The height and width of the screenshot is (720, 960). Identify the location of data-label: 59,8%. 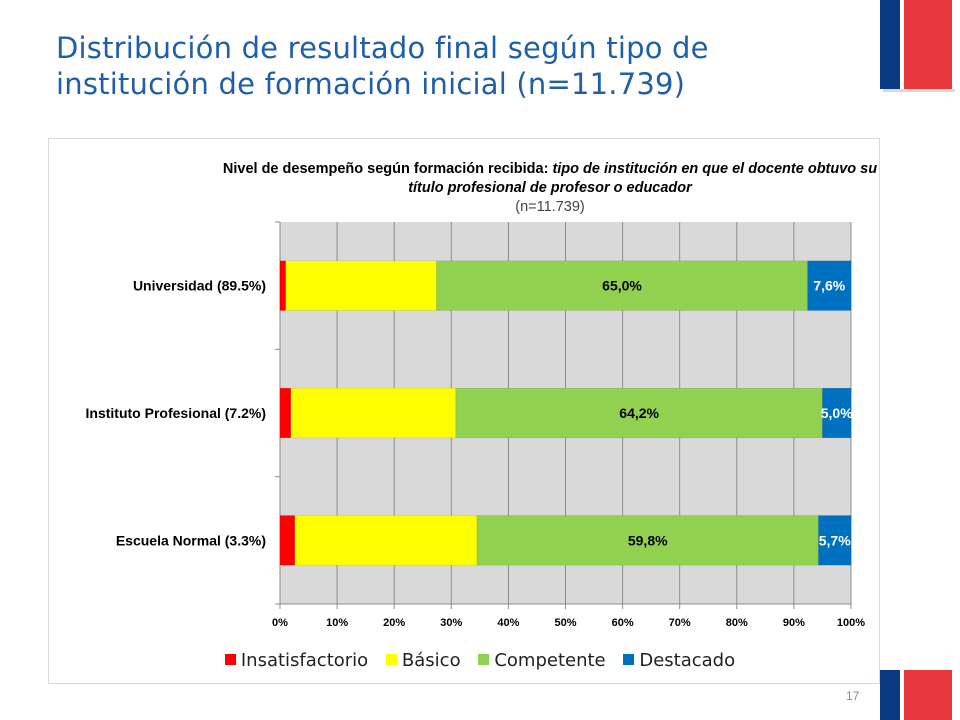
(648, 540).